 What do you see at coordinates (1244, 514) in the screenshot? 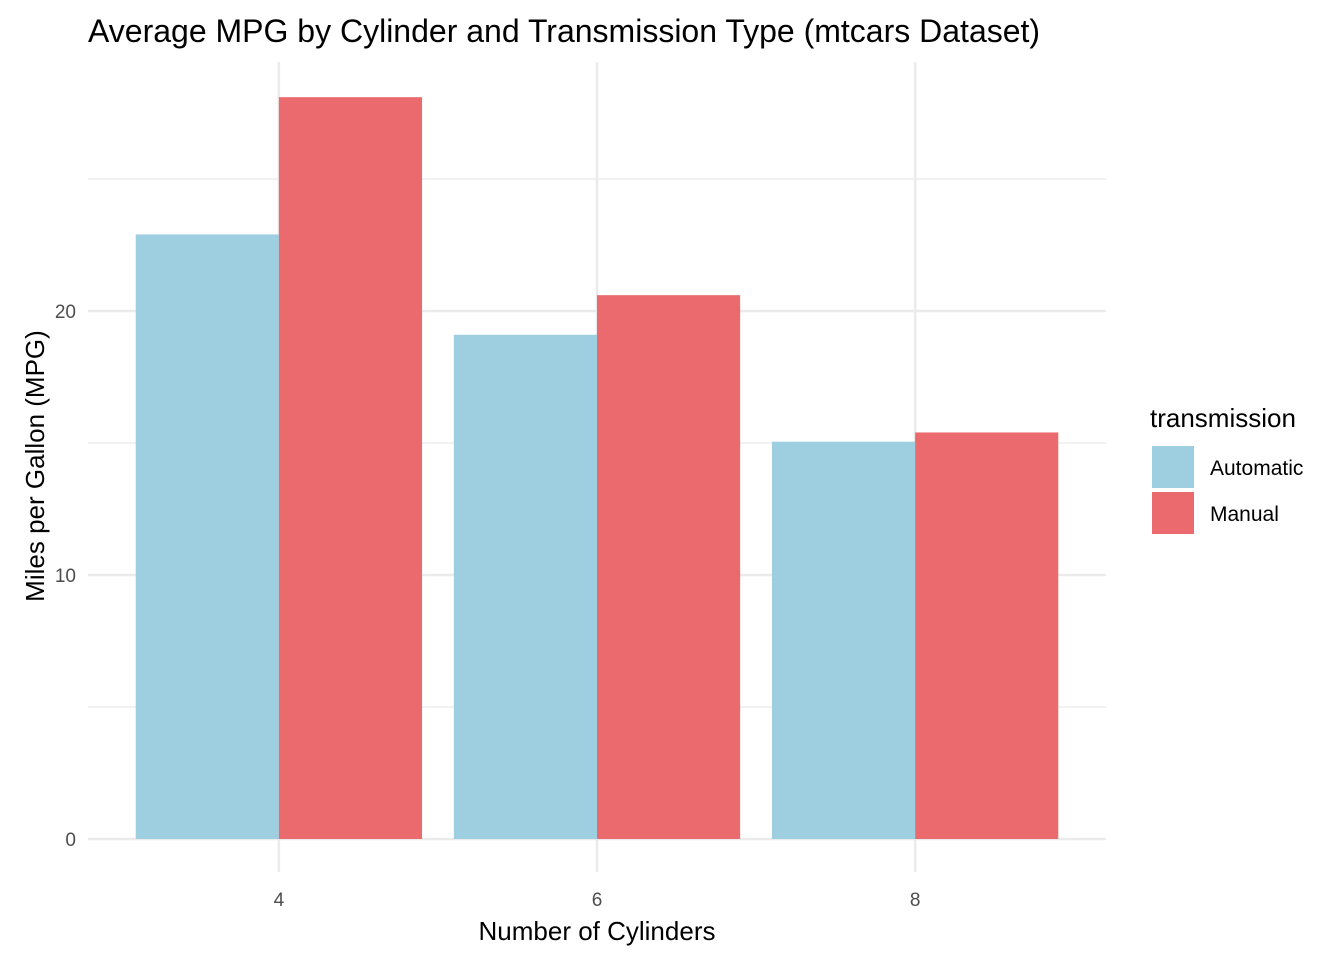
I see `legend-label-manual: Manual` at bounding box center [1244, 514].